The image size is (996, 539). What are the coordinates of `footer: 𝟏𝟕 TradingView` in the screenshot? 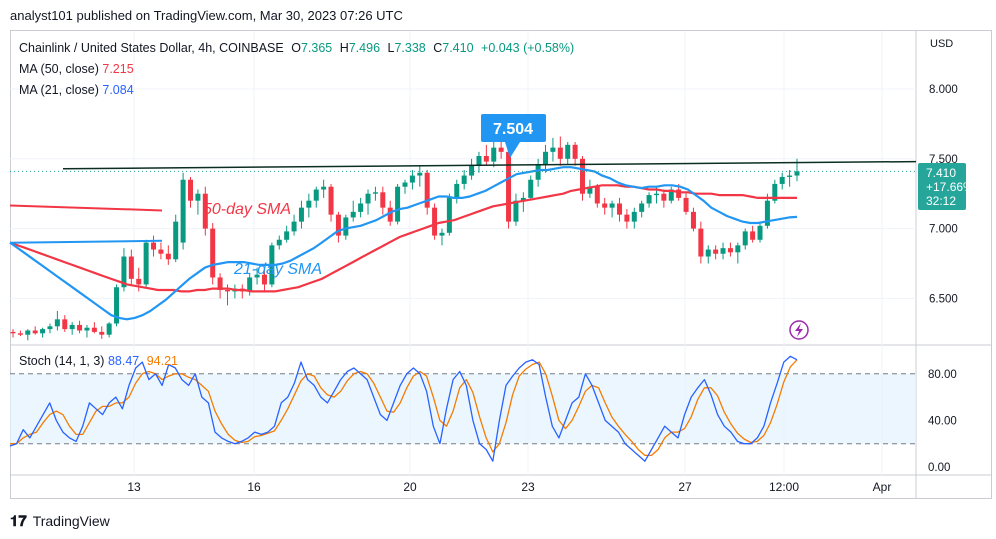 It's located at (60, 521).